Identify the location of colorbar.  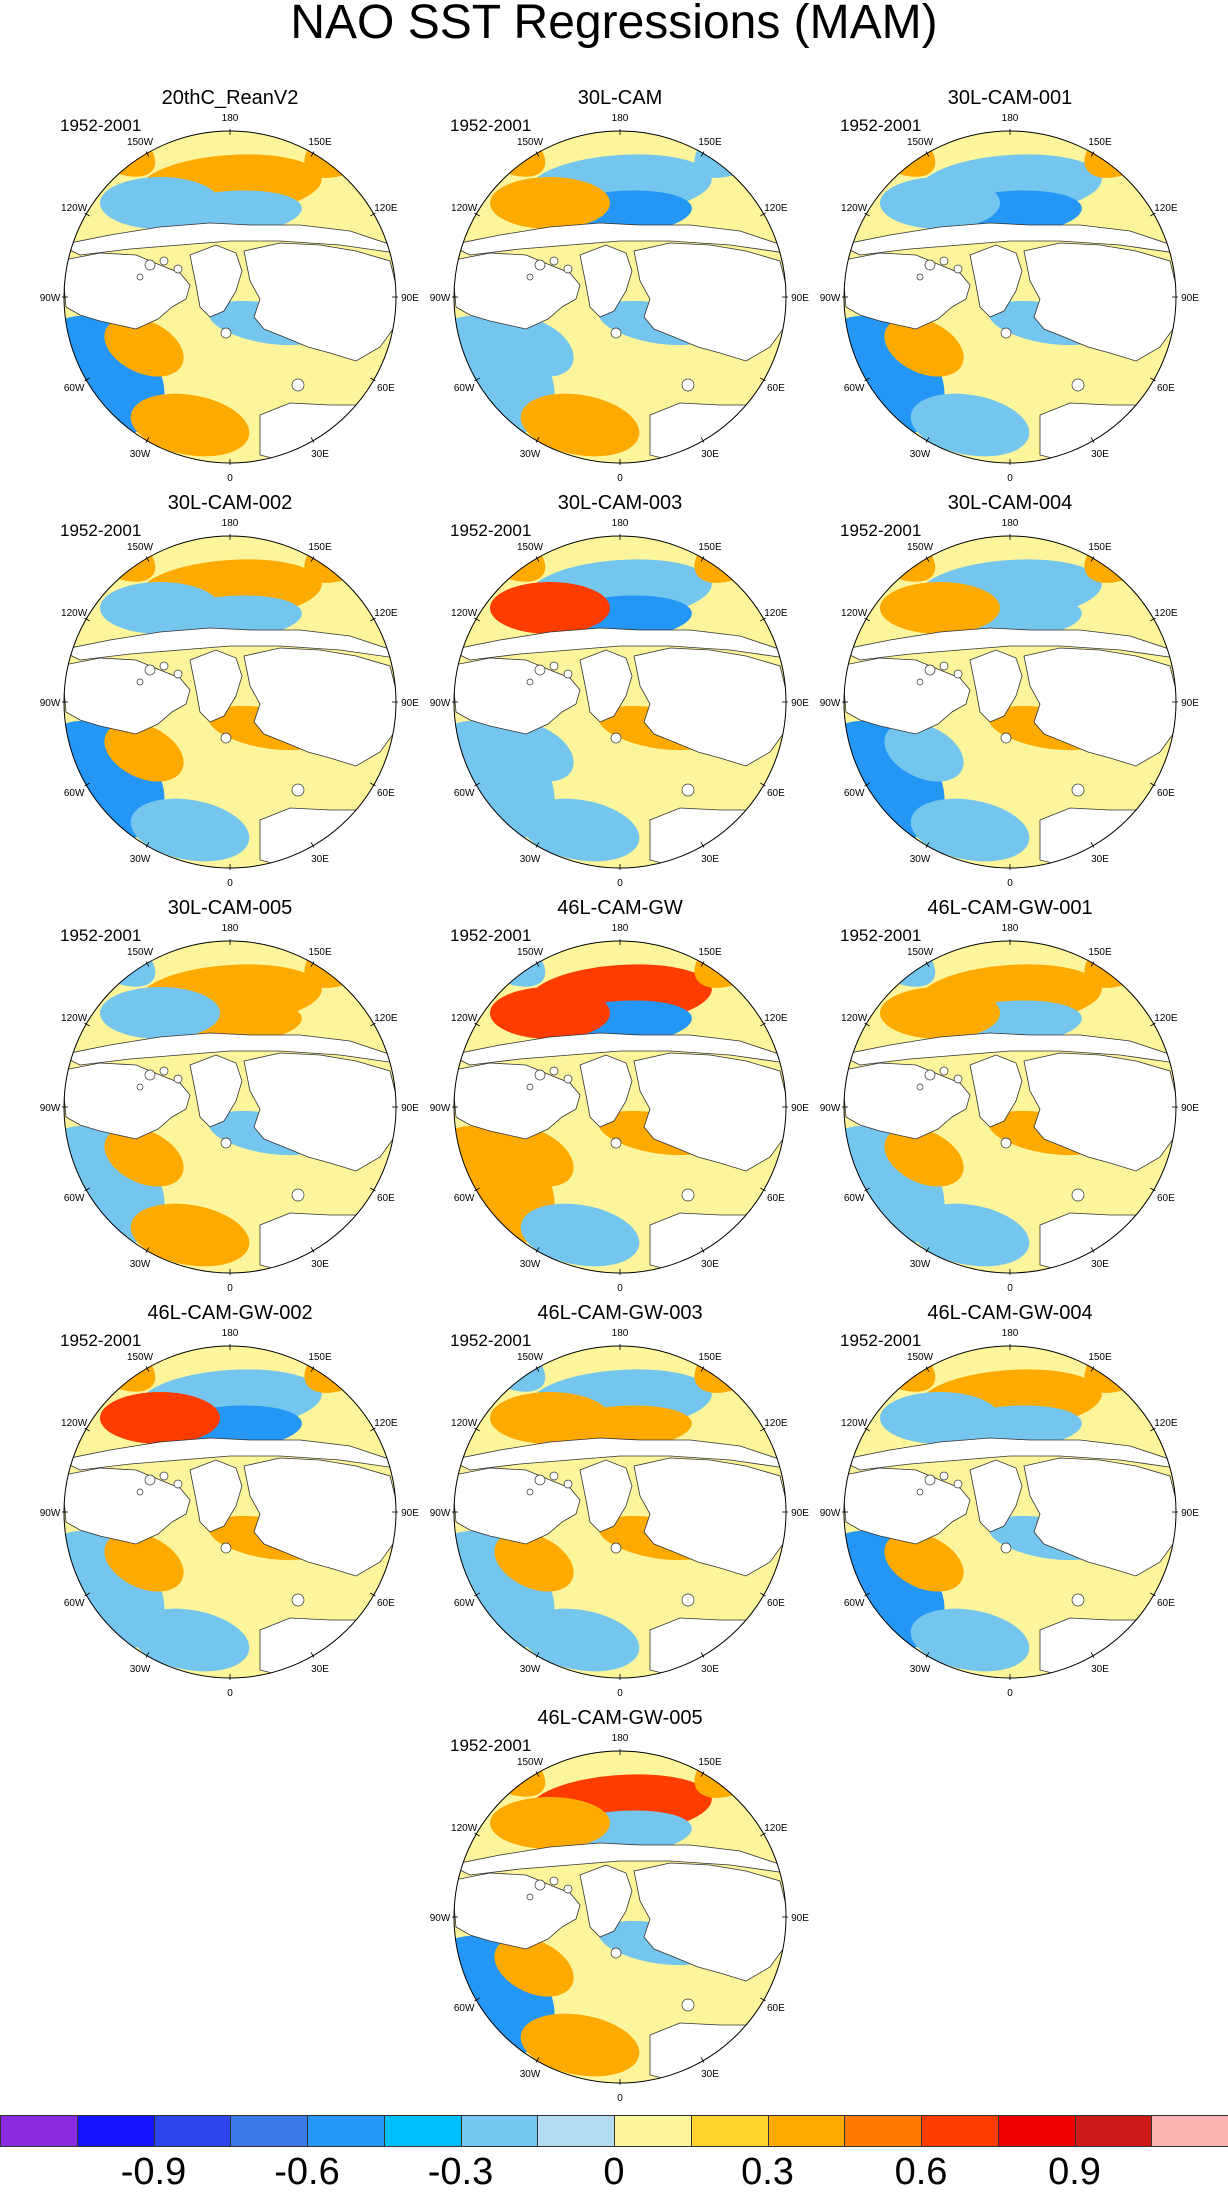
(614, 2132).